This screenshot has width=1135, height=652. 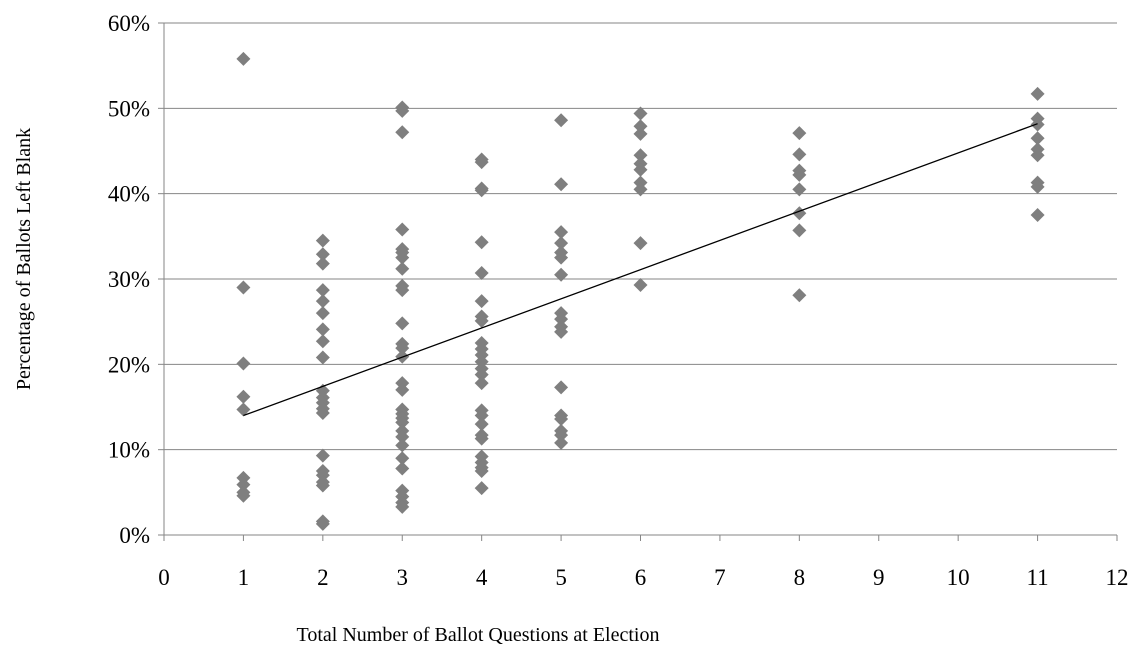 I want to click on x-tick-label: 10, so click(x=958, y=577).